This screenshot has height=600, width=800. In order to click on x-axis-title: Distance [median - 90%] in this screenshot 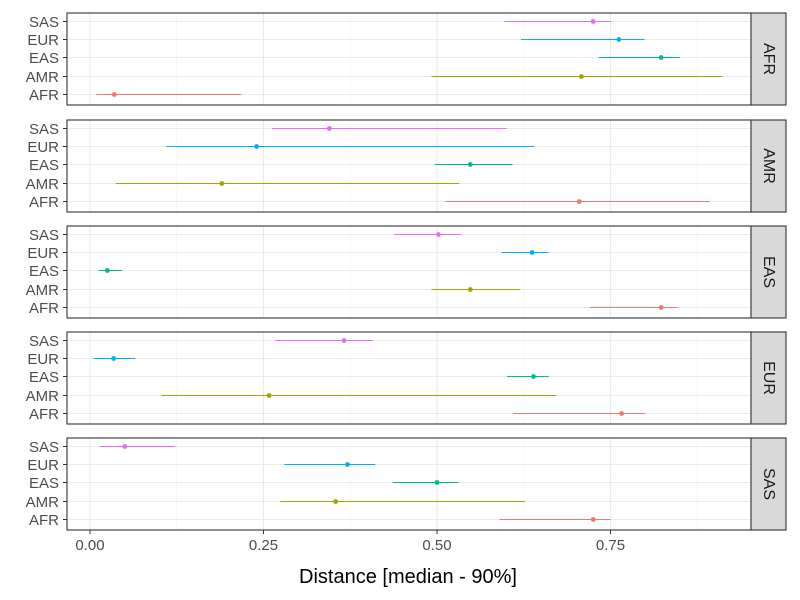, I will do `click(408, 577)`.